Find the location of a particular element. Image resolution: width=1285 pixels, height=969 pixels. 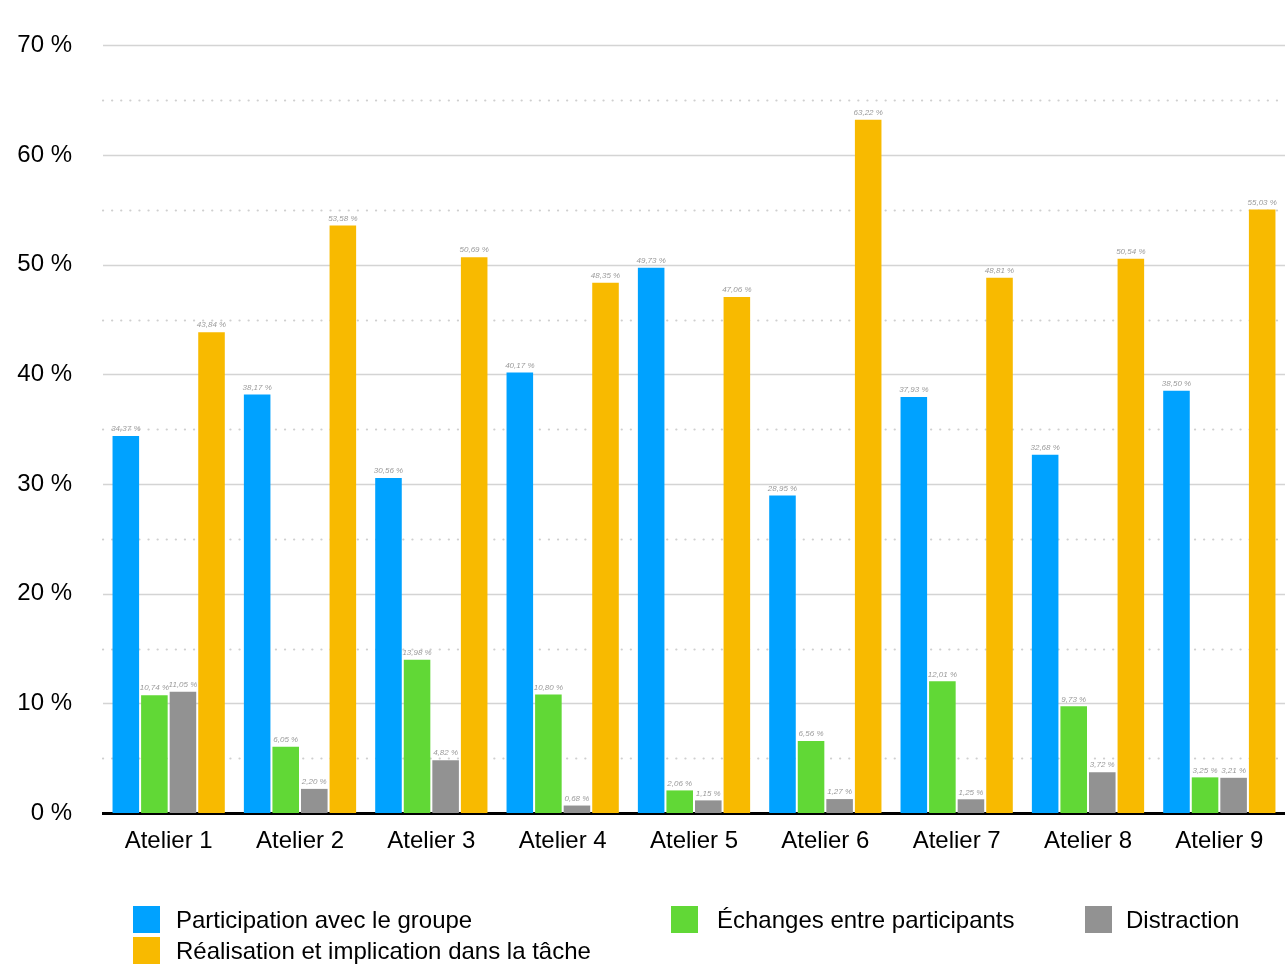

data-label: 47,06 % is located at coordinates (737, 290).